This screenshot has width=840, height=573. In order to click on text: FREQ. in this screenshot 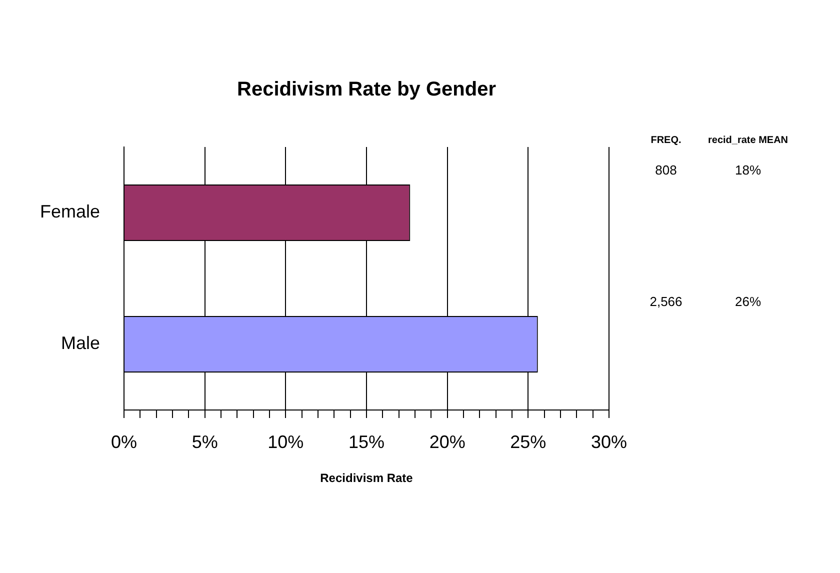, I will do `click(666, 140)`.